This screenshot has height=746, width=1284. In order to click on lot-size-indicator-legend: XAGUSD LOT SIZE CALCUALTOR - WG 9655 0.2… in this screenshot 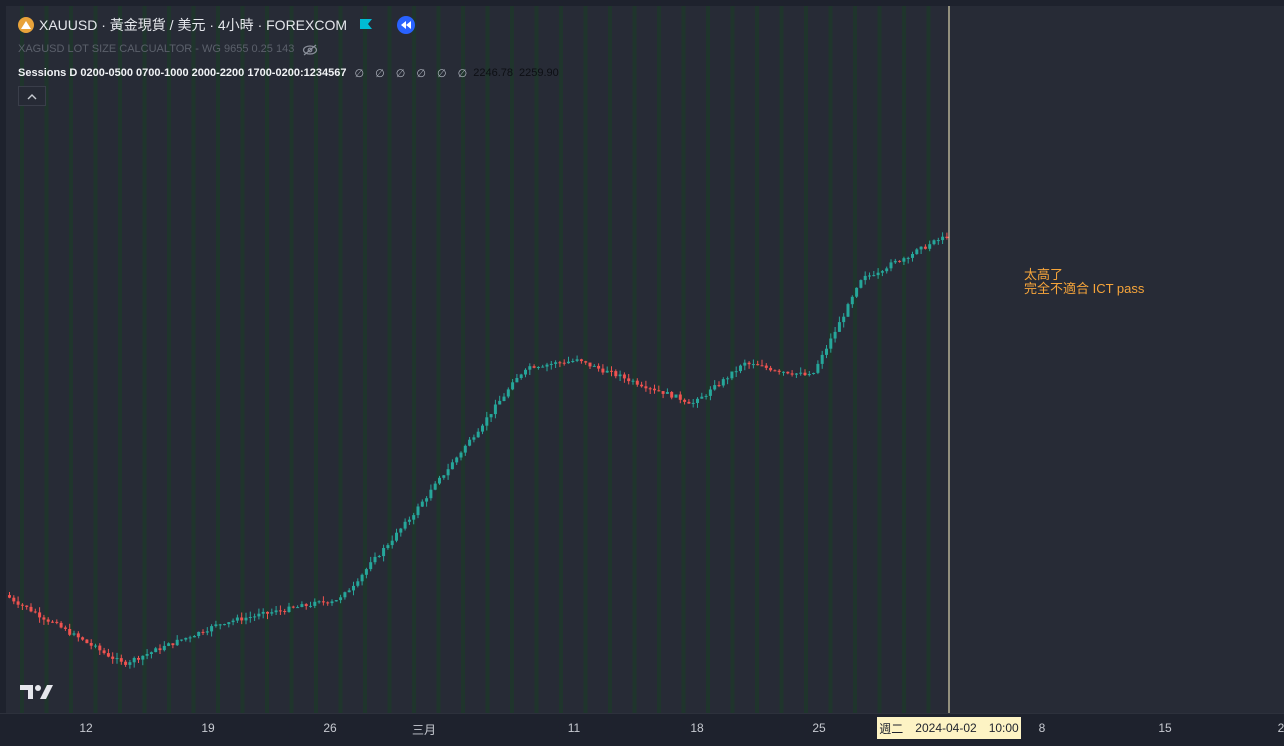, I will do `click(168, 49)`.